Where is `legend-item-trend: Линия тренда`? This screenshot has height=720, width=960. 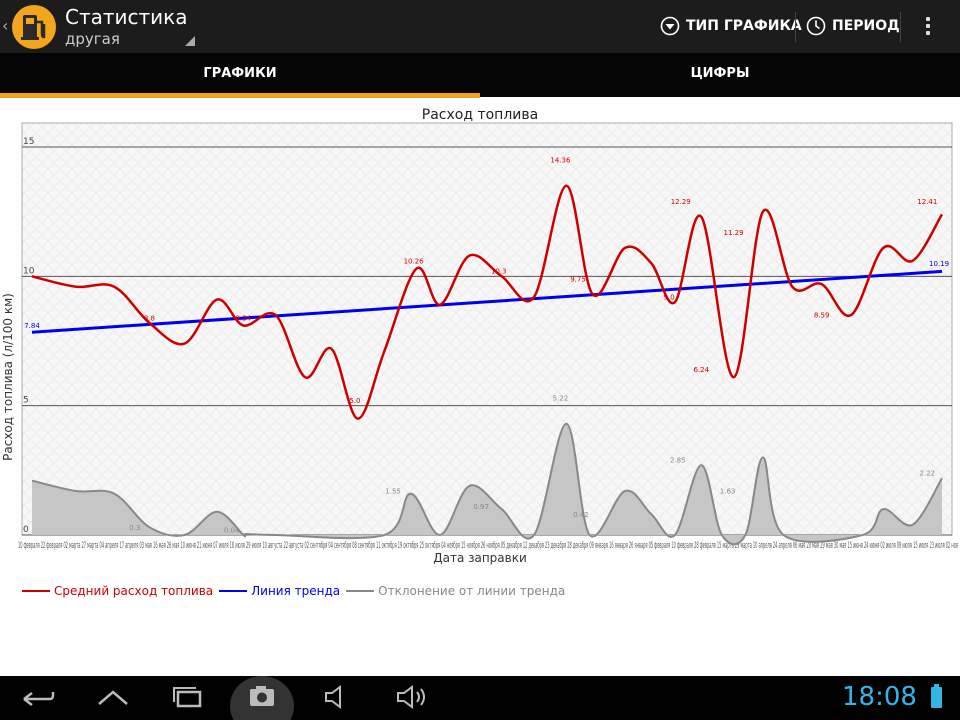 legend-item-trend: Линия тренда is located at coordinates (279, 591).